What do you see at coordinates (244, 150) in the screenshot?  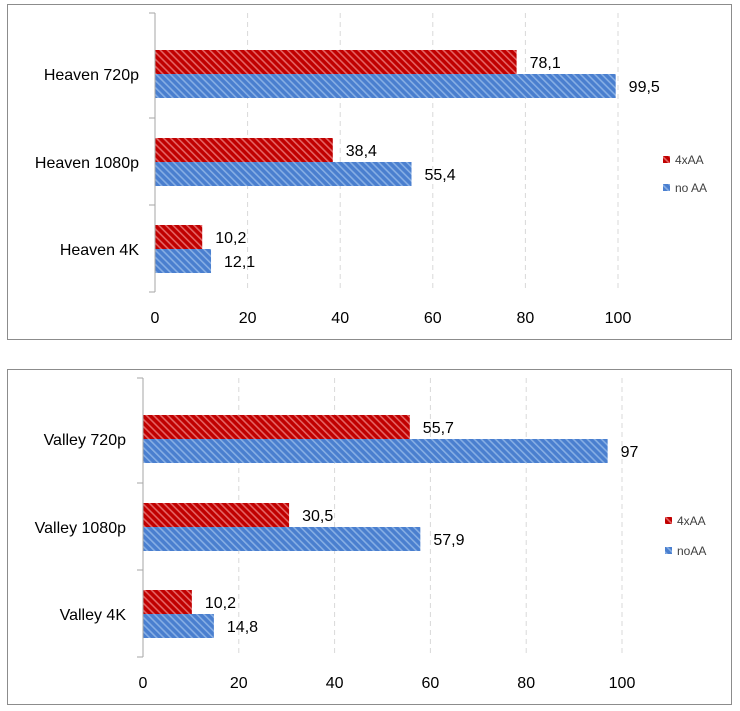 I see `bar-4xaa-heaven-1080p` at bounding box center [244, 150].